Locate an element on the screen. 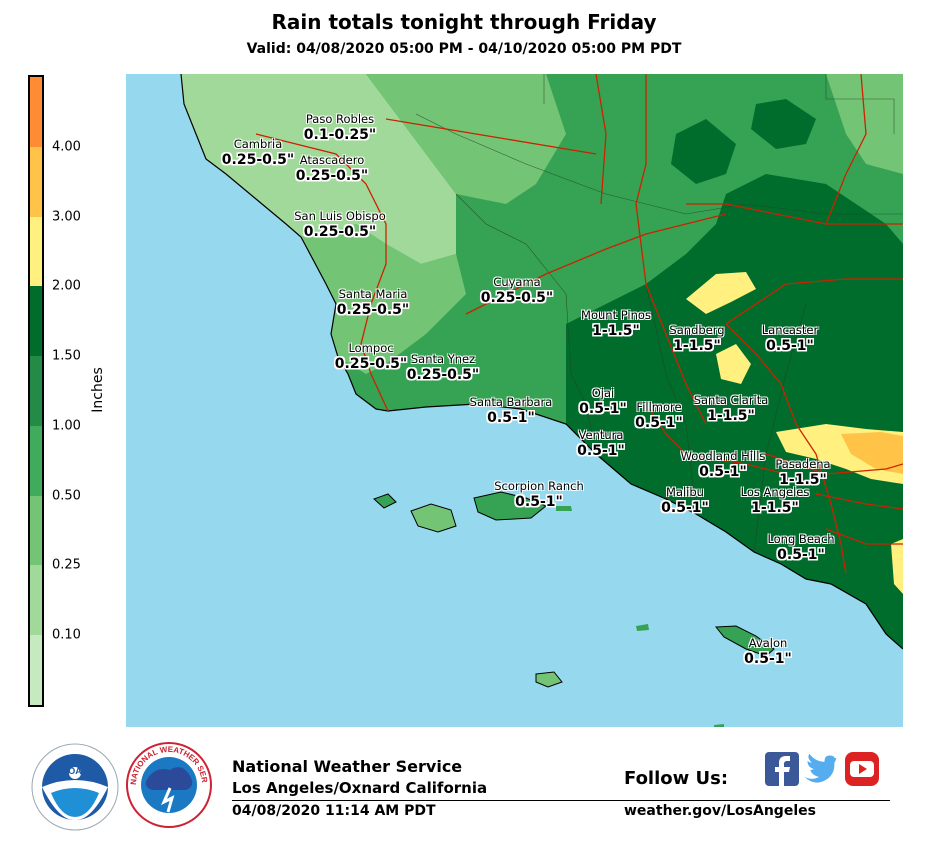 This screenshot has width=928, height=853. city-name: Ojai is located at coordinates (603, 393).